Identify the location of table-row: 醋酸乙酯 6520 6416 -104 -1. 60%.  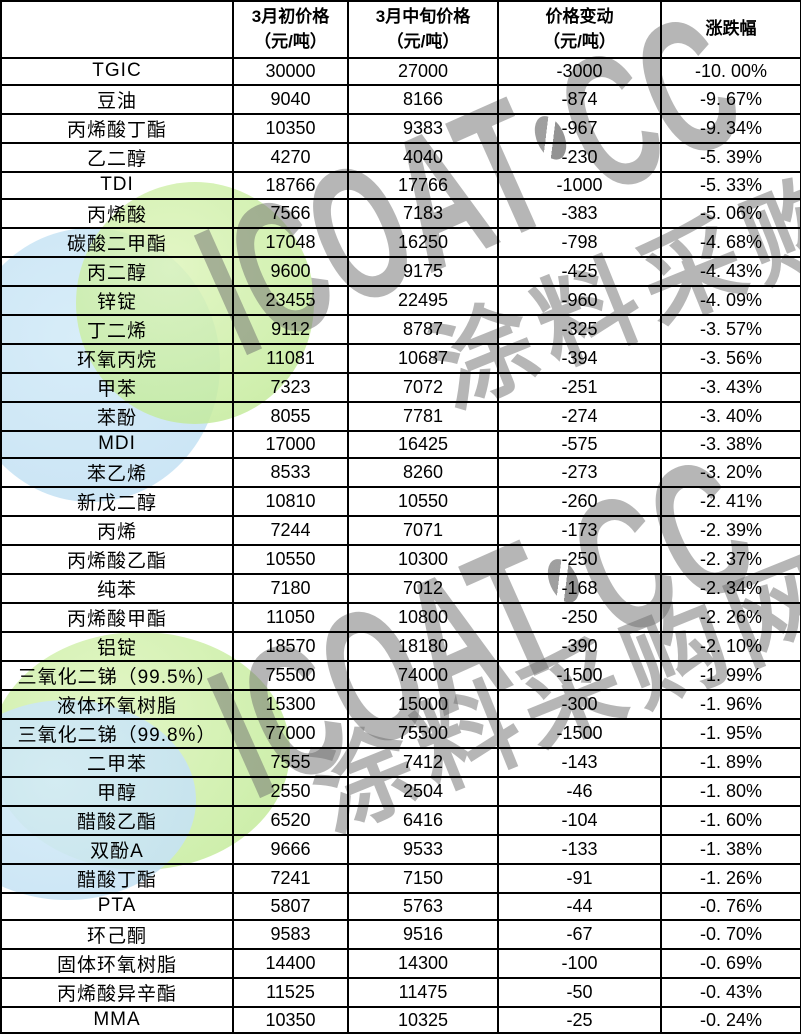
(400, 820).